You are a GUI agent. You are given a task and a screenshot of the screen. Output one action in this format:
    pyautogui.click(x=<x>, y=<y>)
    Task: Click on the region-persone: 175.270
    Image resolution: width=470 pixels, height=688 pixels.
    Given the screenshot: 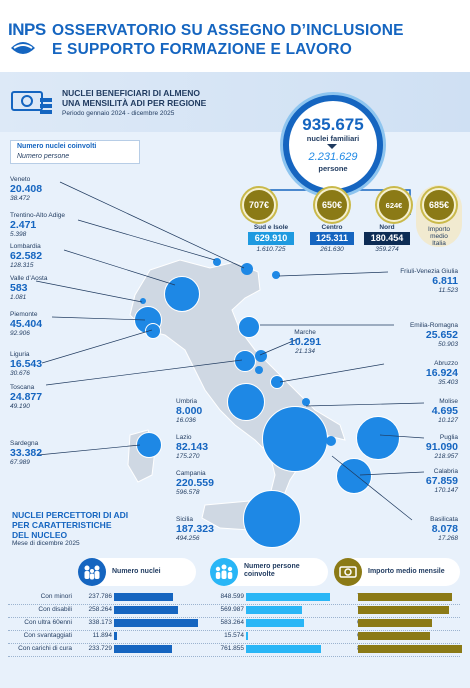 What is the action you would take?
    pyautogui.click(x=188, y=456)
    